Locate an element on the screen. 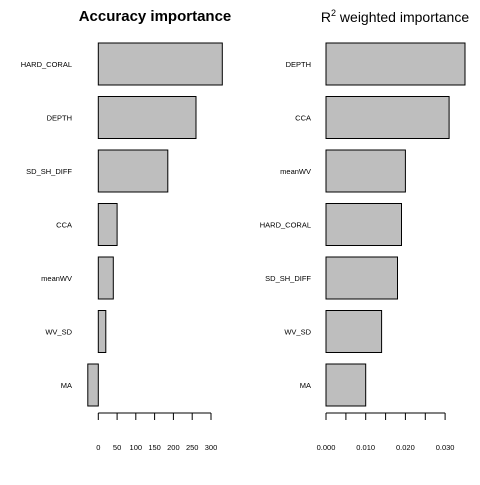  x-tick-label: 0.010 is located at coordinates (365, 447).